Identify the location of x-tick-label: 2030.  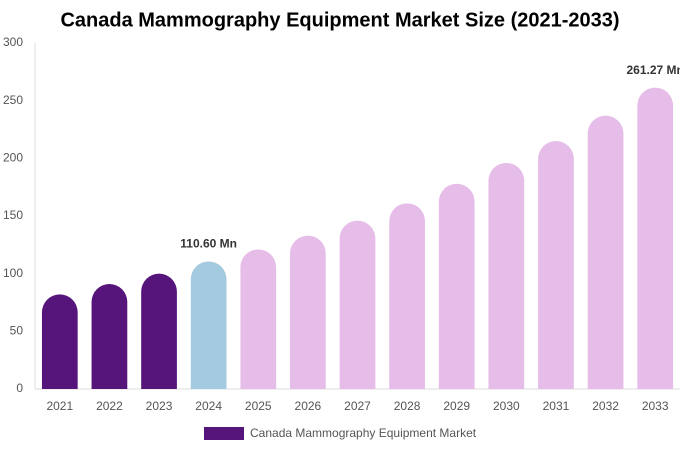
(506, 406).